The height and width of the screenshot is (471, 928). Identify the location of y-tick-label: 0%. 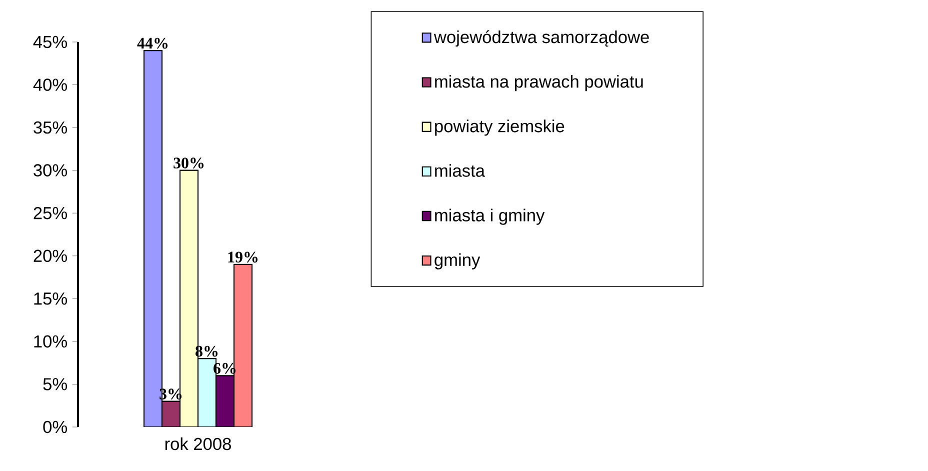
(55, 427).